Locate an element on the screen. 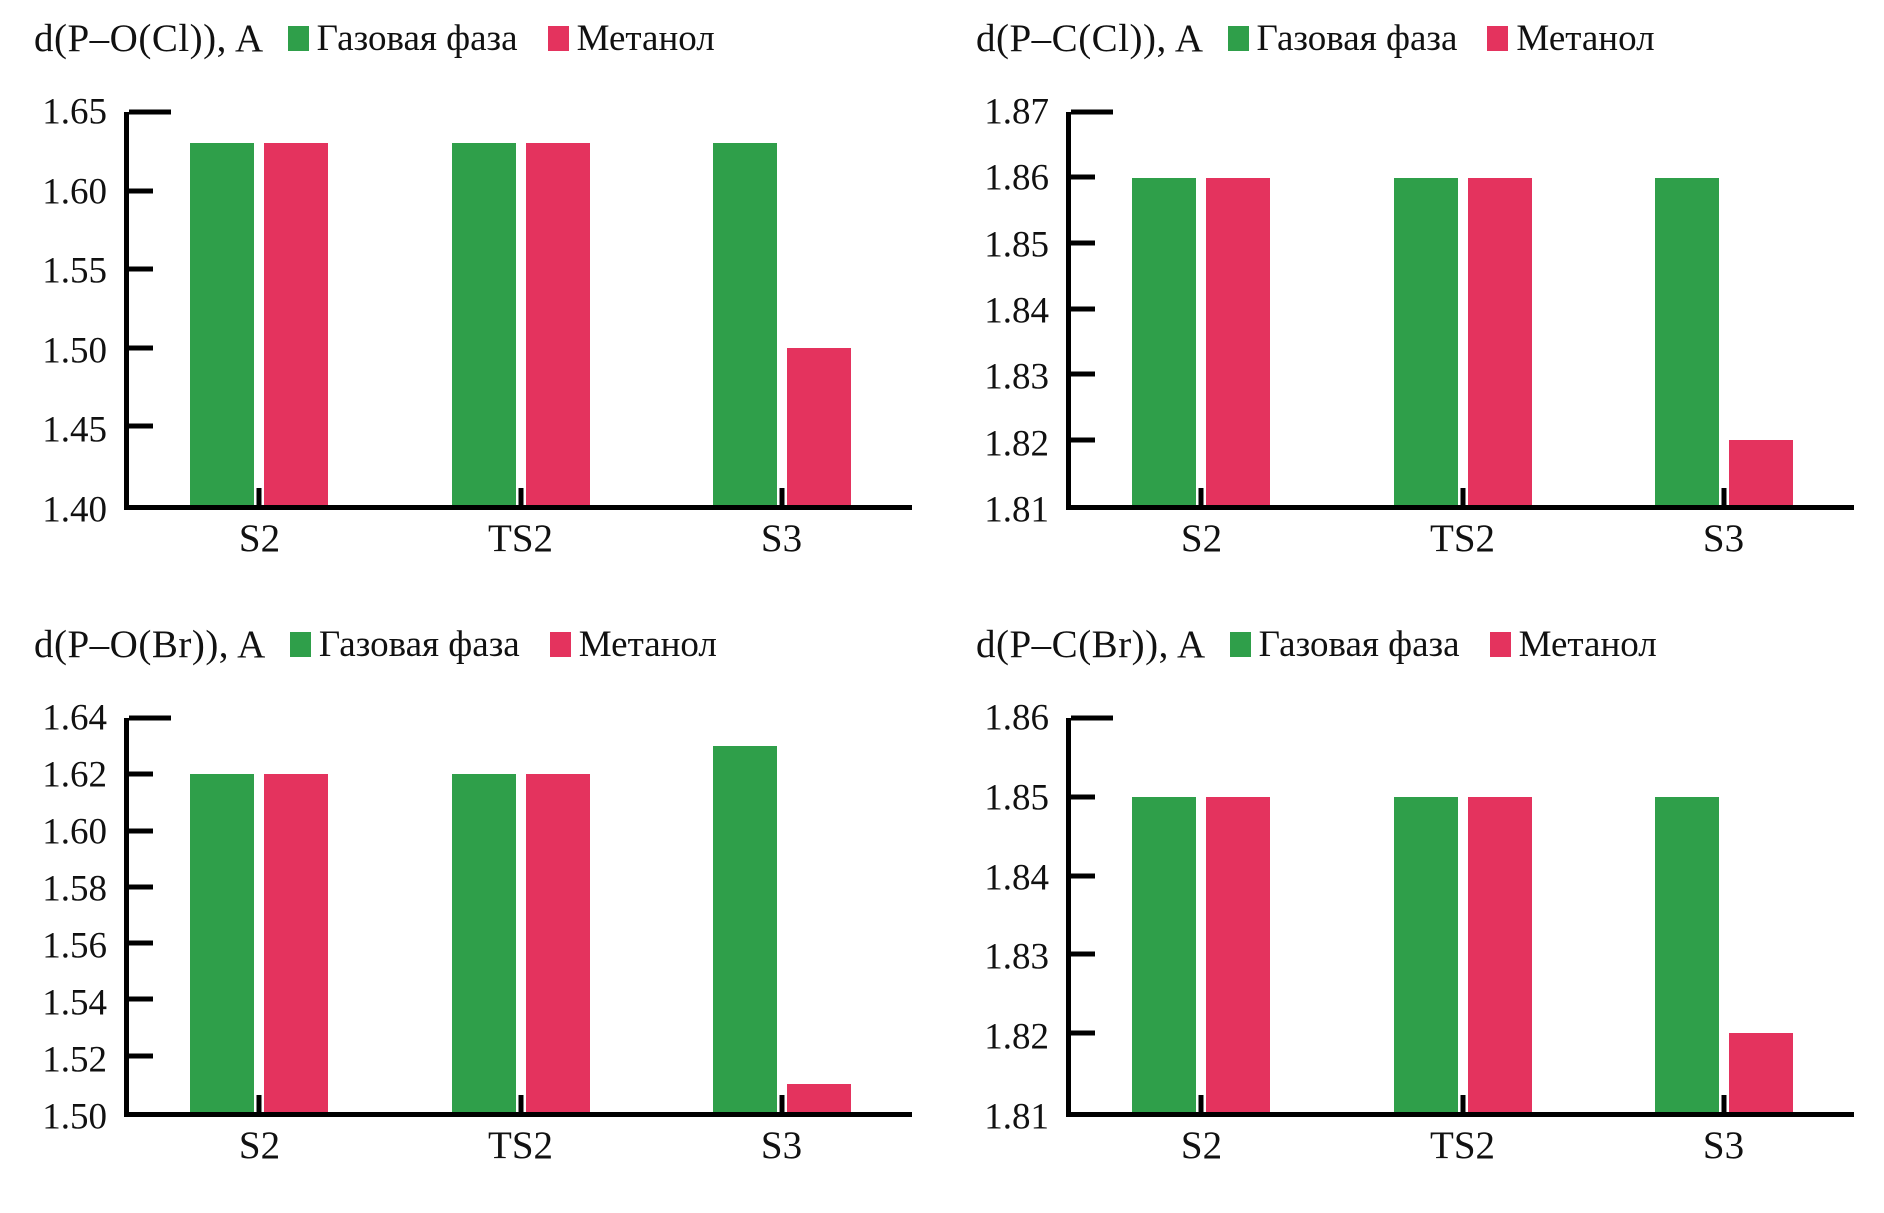 This screenshot has height=1213, width=1884. y-tick-label: 1.45 is located at coordinates (74, 430).